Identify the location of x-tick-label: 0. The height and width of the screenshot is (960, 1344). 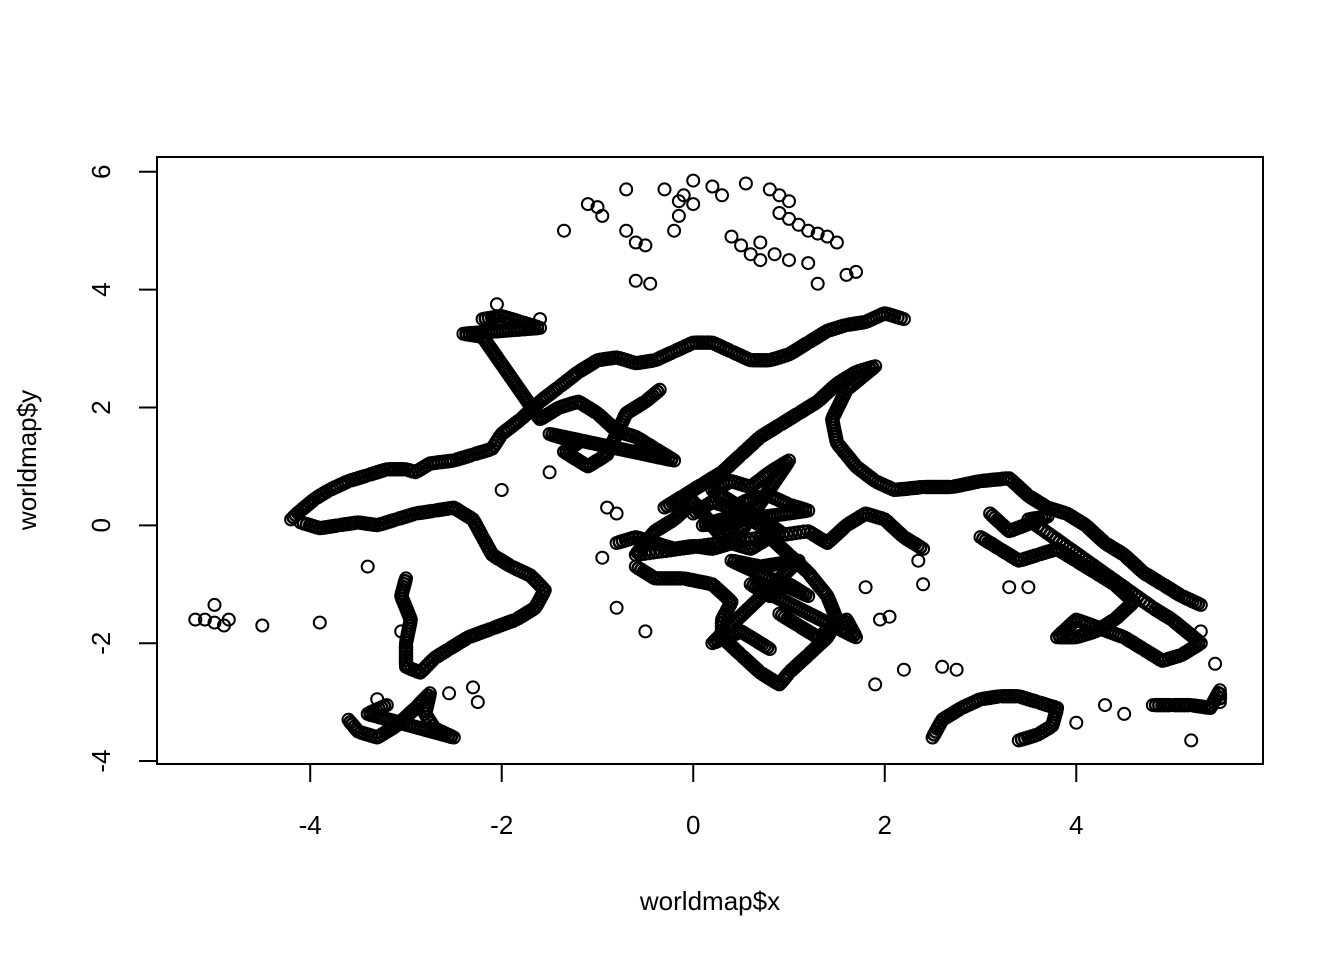
(693, 825).